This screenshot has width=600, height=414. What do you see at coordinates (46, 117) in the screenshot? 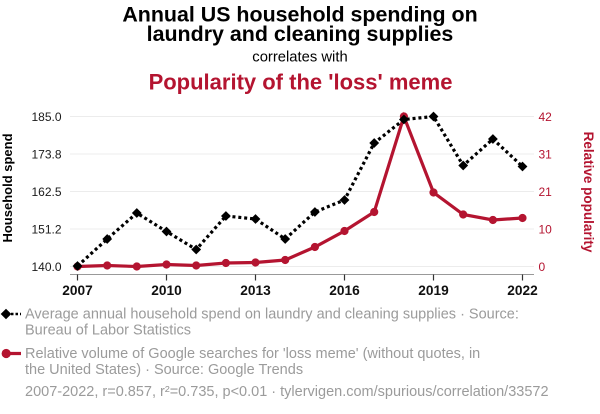
I see `svg-text: 185.0` at bounding box center [46, 117].